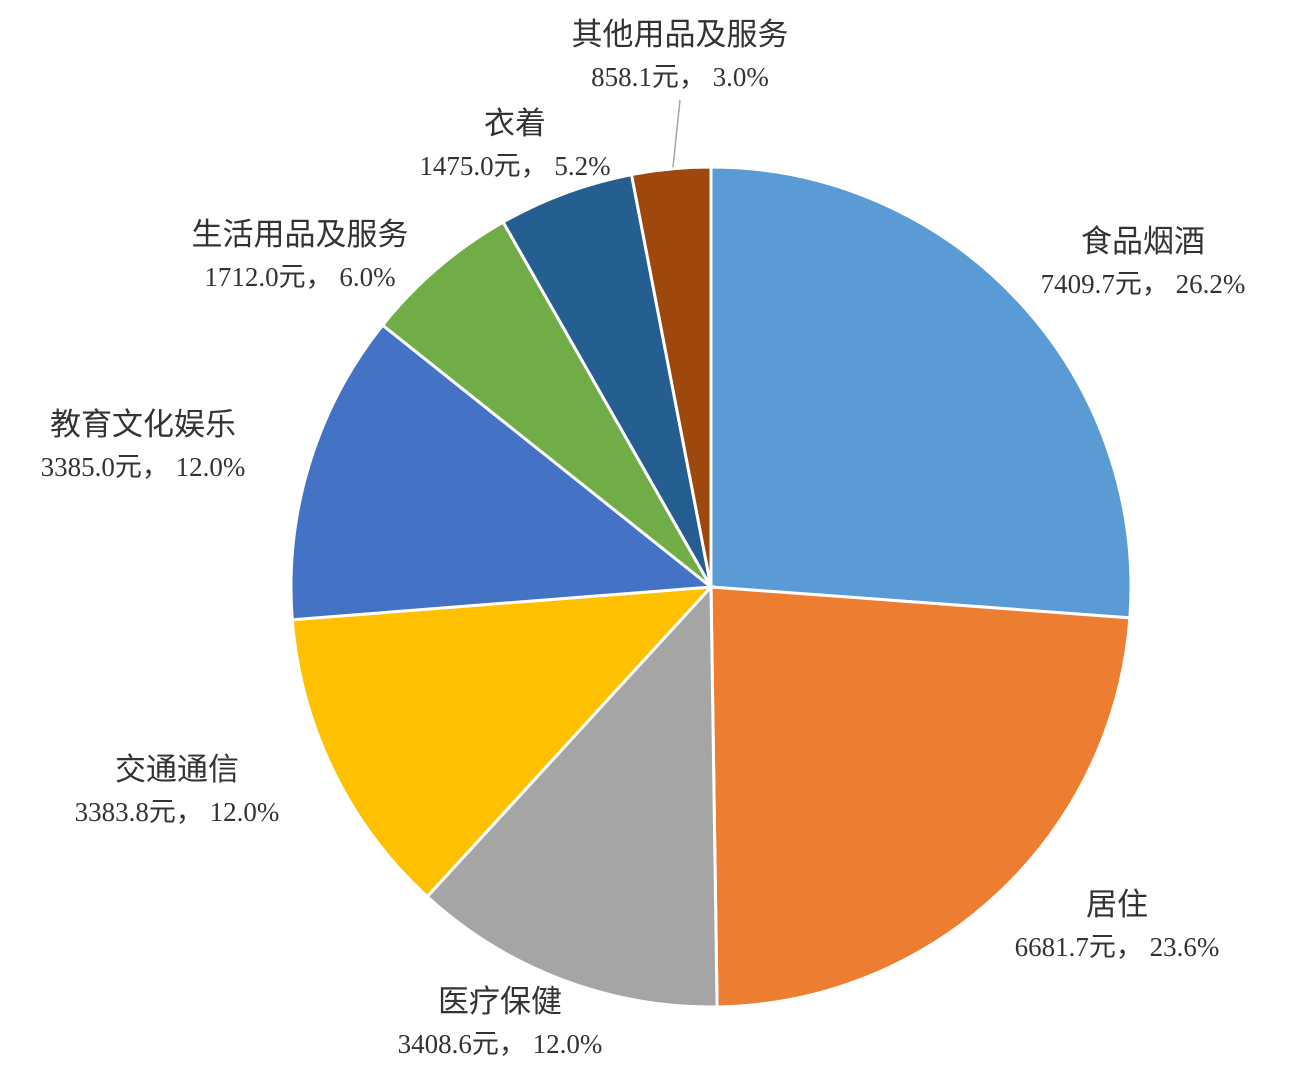 The width and height of the screenshot is (1291, 1074). Describe the element at coordinates (500, 1001) in the screenshot. I see `slice-name: 医疗保健` at that location.